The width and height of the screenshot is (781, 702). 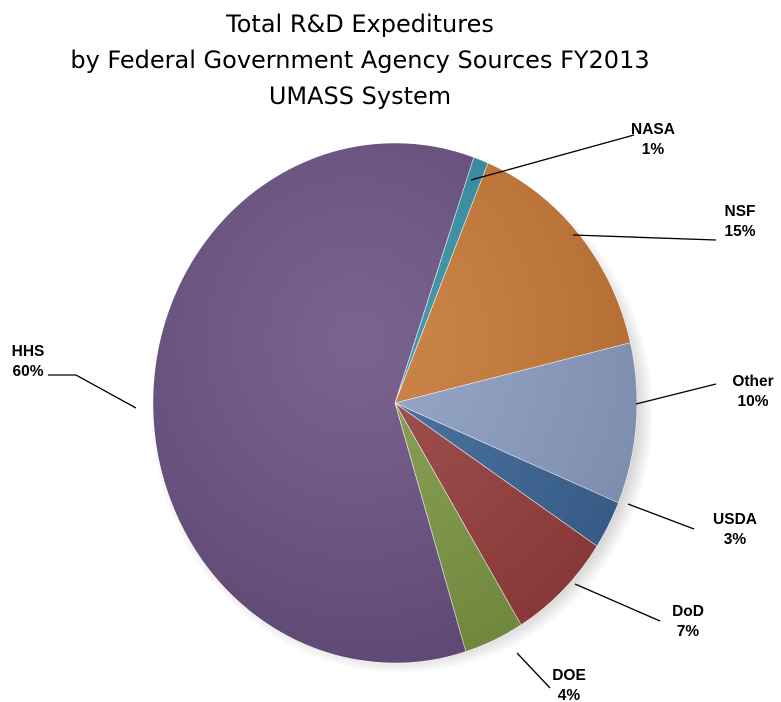 I want to click on slice-label-value-hhs: 60%, so click(x=27, y=371).